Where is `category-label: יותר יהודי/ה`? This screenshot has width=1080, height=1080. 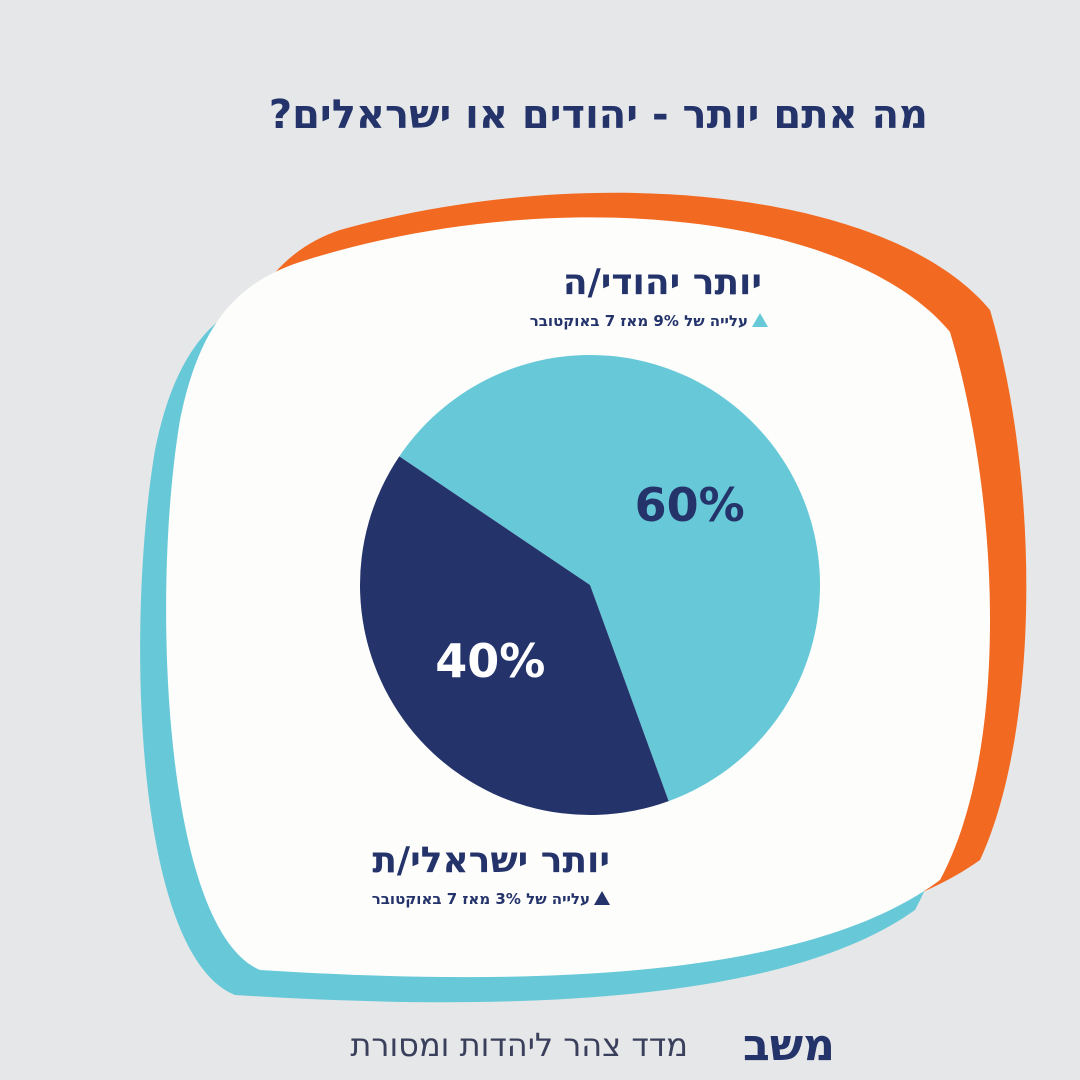
category-label: יותר יהודי/ה is located at coordinates (662, 282).